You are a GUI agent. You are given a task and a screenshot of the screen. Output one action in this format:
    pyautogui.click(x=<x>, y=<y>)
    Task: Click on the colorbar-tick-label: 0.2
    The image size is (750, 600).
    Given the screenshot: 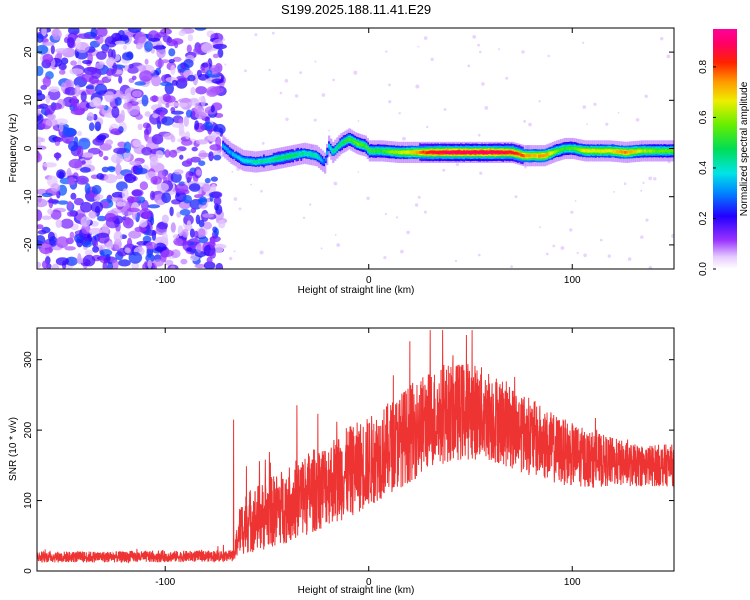 What is the action you would take?
    pyautogui.click(x=703, y=218)
    